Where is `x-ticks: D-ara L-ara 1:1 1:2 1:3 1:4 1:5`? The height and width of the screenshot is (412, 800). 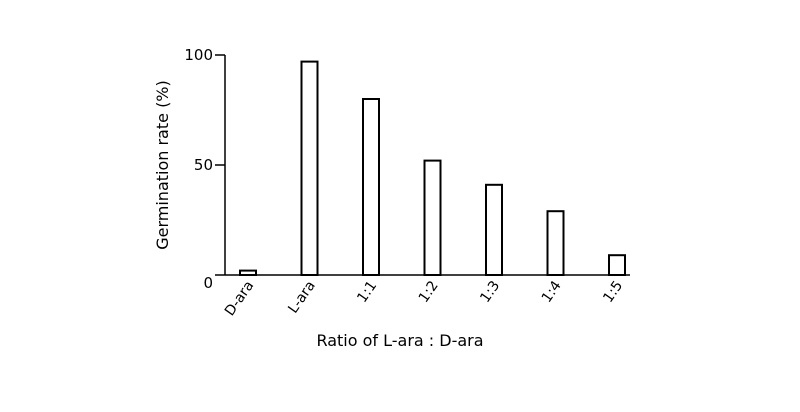
x-ticks: D-ara L-ara 1:1 1:2 1:3 1:4 1:5 is located at coordinates (424, 298).